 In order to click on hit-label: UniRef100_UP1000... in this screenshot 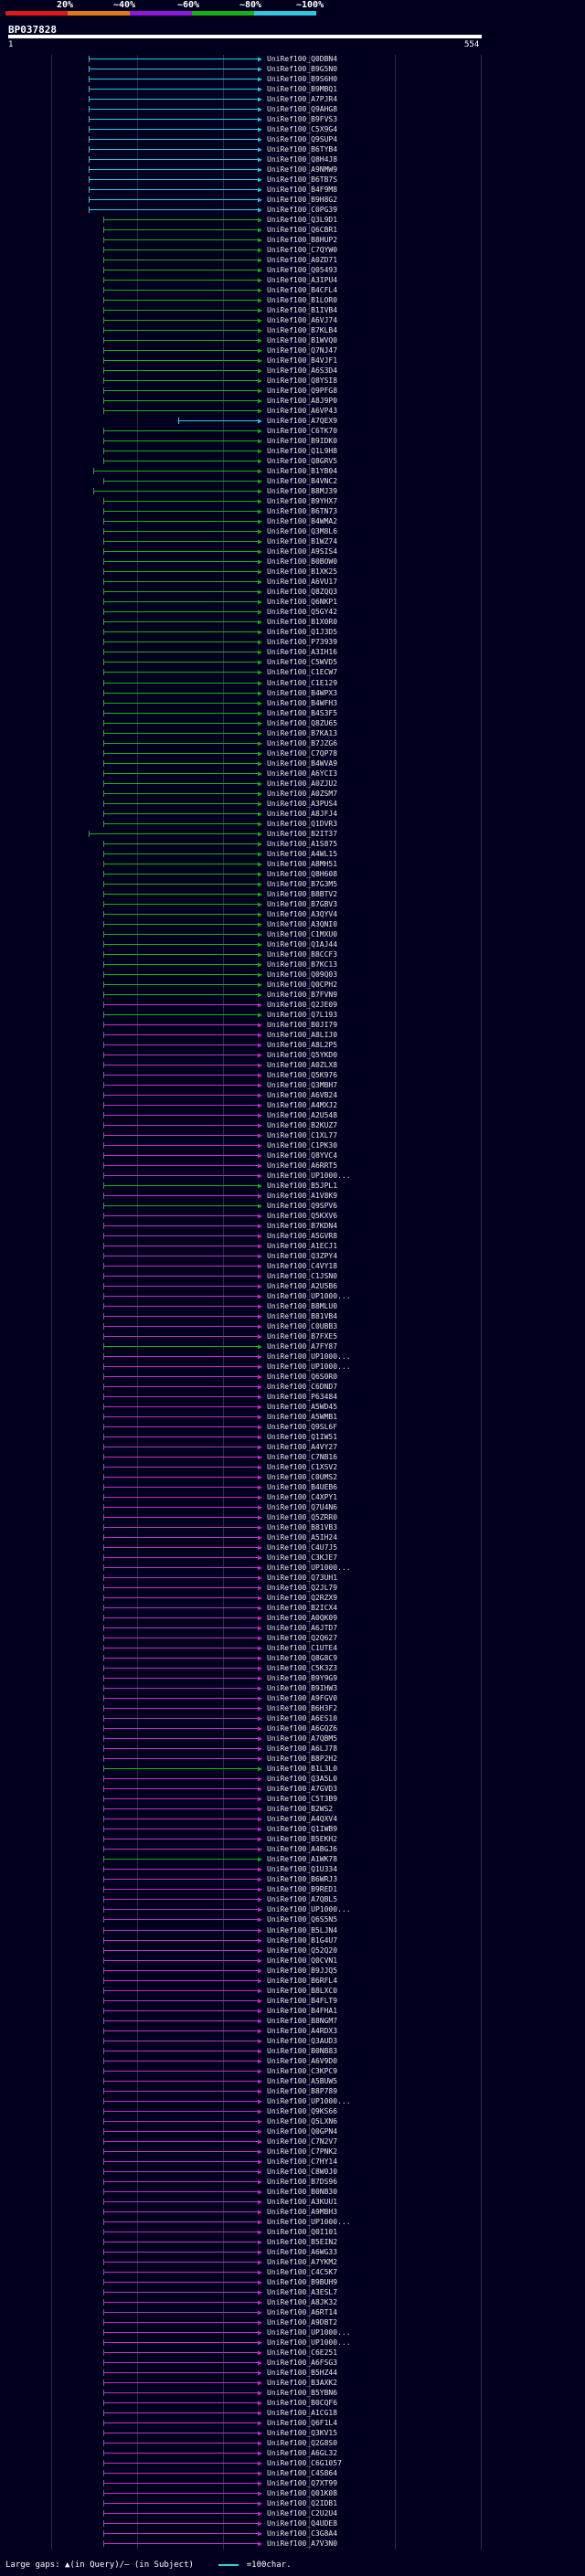, I will do `click(309, 1295)`.